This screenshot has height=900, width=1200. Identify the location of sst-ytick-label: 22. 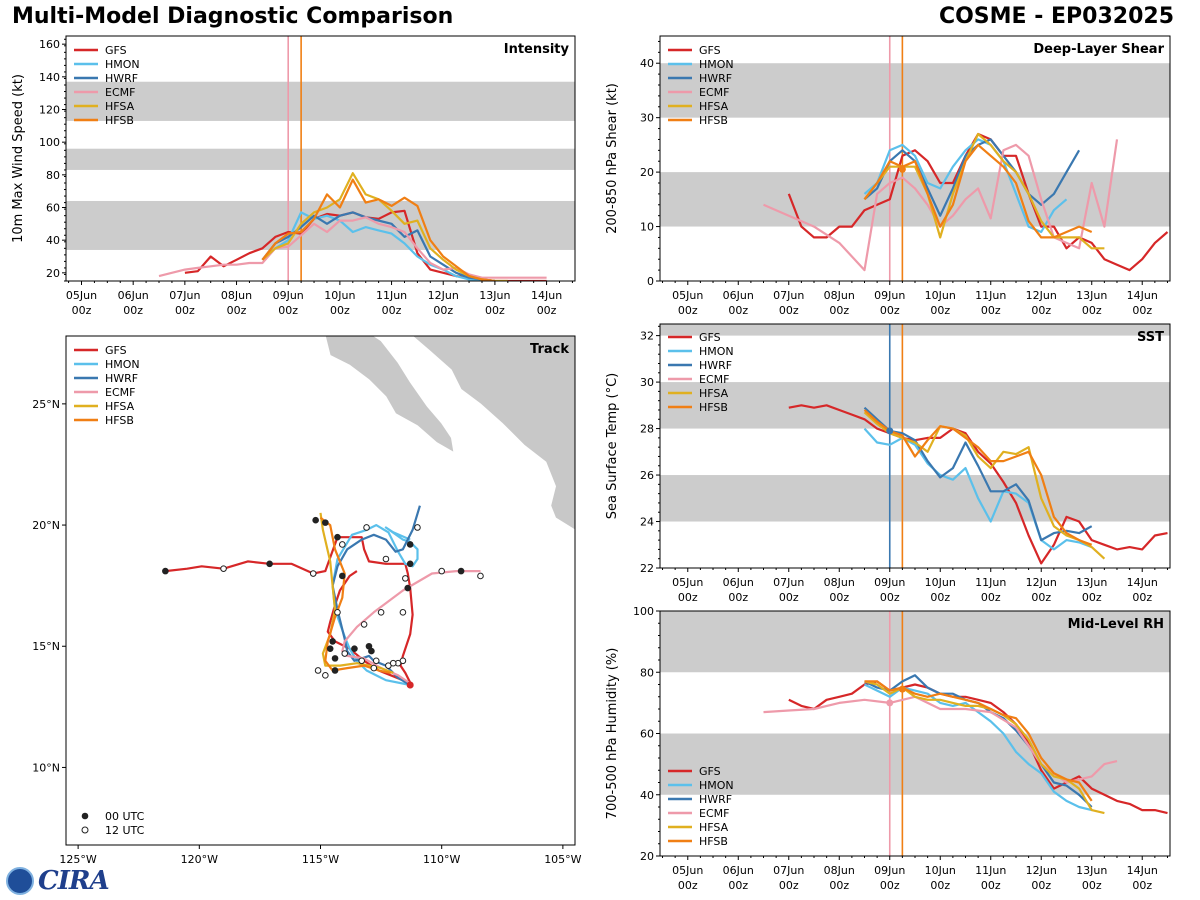
(647, 568).